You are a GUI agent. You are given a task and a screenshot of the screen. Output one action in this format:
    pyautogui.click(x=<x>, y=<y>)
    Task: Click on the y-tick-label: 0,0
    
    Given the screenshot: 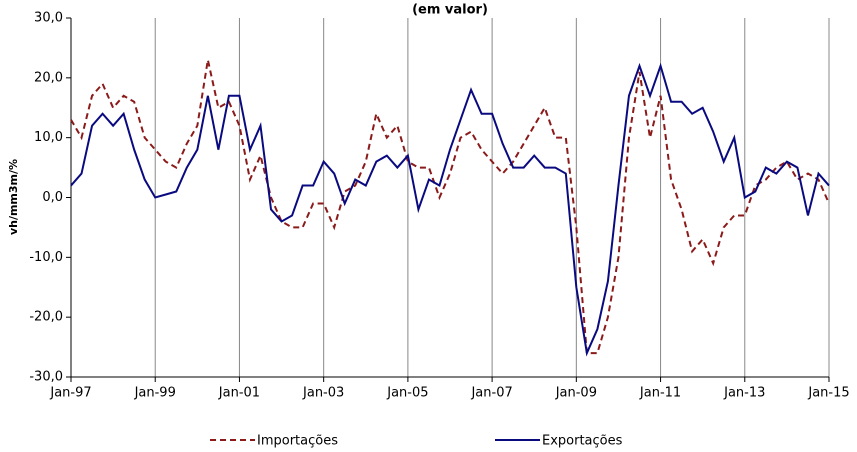 What is the action you would take?
    pyautogui.click(x=52, y=197)
    